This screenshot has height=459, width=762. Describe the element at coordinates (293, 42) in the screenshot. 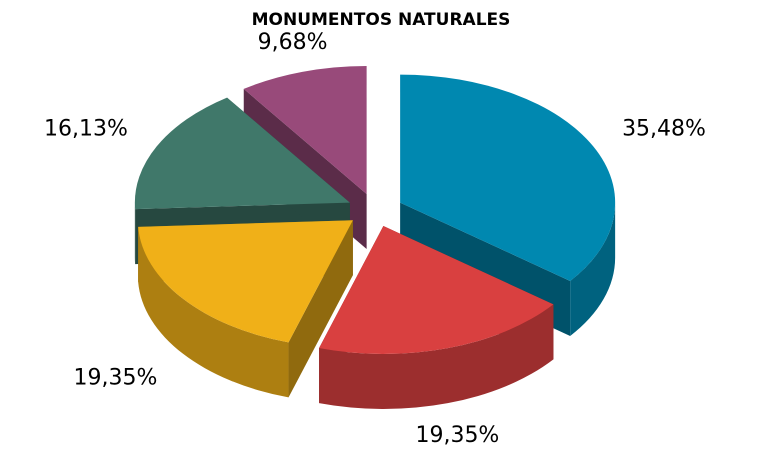

I see `data-label: 9,68%` at that location.